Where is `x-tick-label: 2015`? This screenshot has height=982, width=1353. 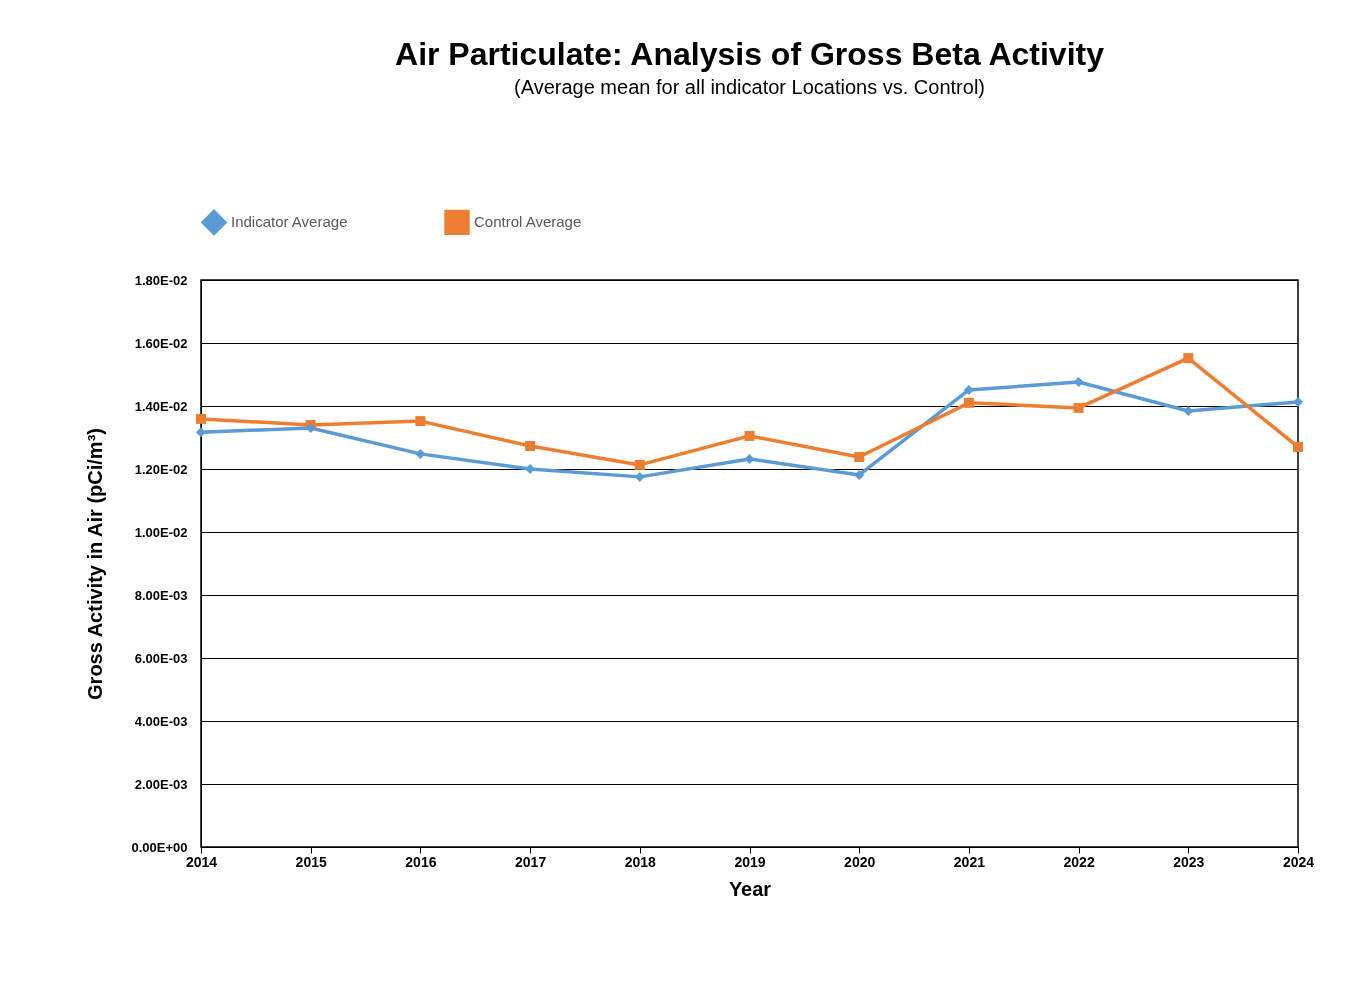
x-tick-label: 2015 is located at coordinates (311, 861).